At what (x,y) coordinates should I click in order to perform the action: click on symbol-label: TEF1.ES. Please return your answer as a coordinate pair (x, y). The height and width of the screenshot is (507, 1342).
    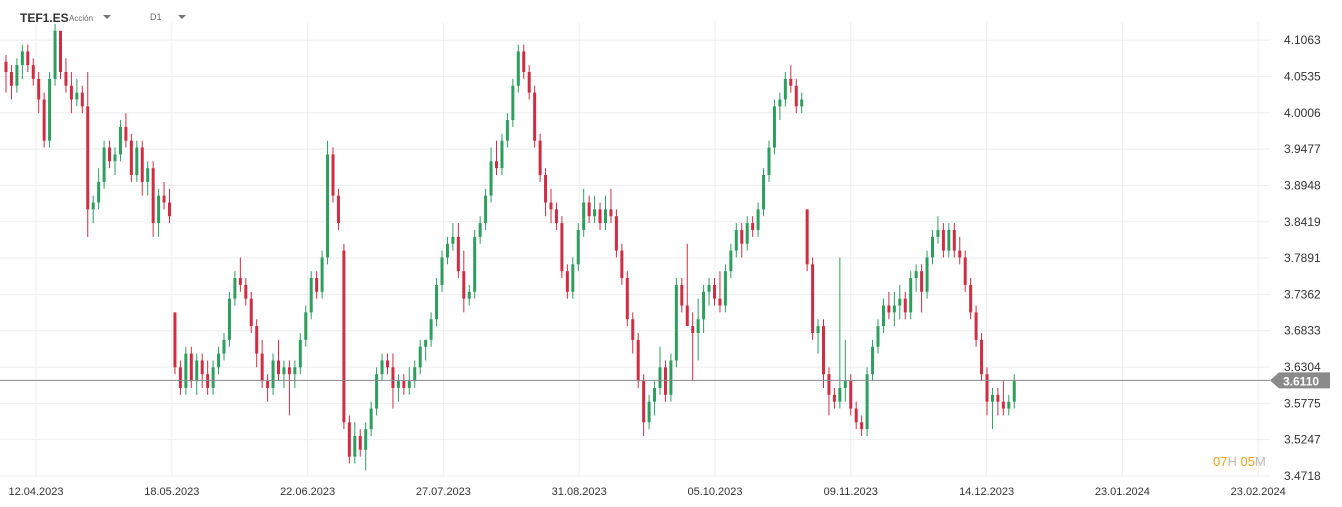
    Looking at the image, I should click on (44, 18).